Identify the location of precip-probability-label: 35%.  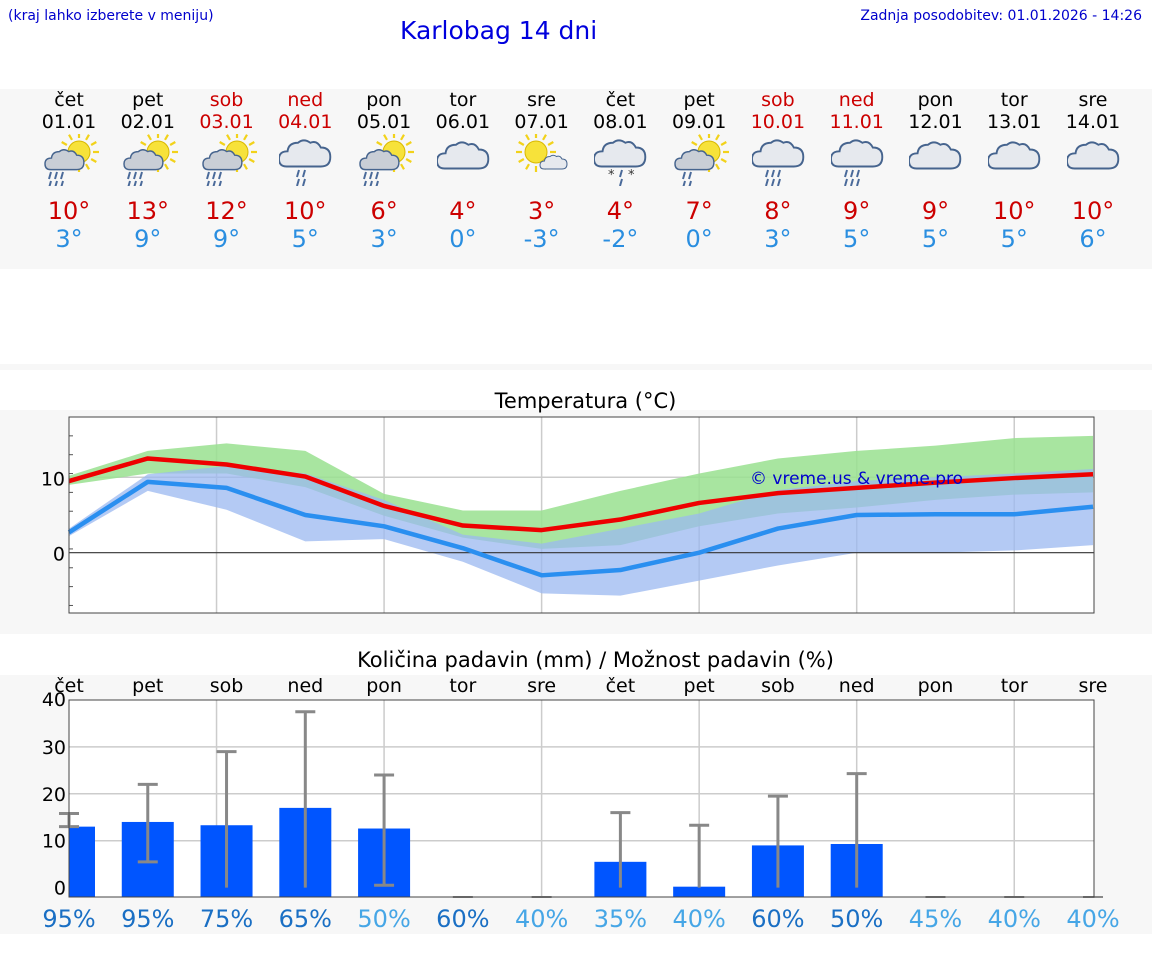
(620, 919).